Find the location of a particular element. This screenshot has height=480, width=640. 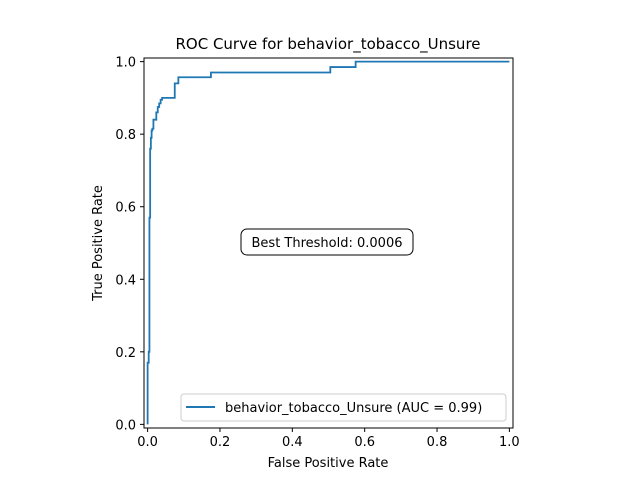

x-tick-label: 1.0 is located at coordinates (509, 442).